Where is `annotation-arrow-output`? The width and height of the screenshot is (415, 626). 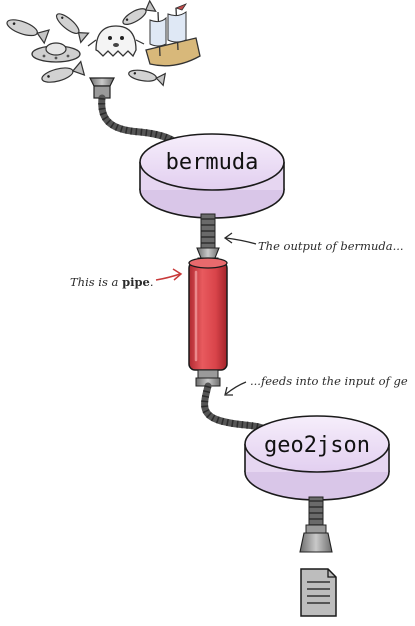
annotation-arrow-output is located at coordinates (240, 238).